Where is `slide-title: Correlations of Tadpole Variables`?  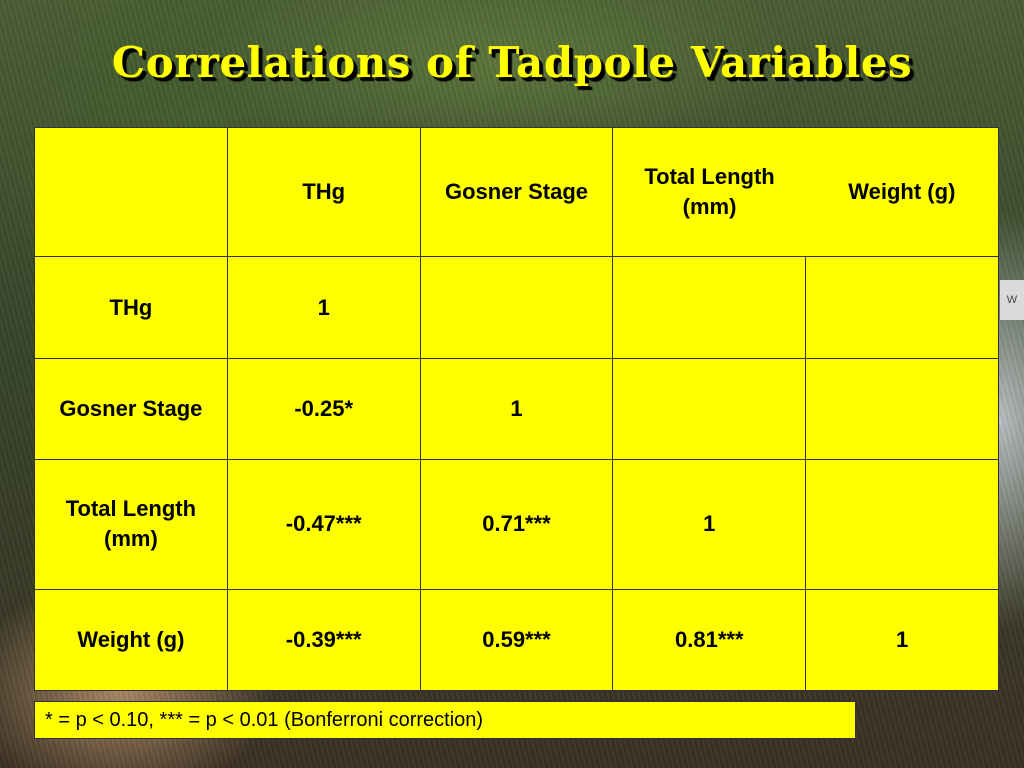
slide-title: Correlations of Tadpole Variables is located at coordinates (512, 62).